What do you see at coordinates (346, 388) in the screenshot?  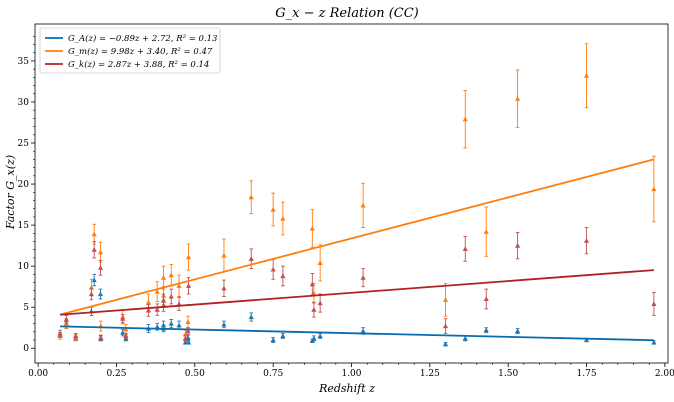 I see `x-axis-label: Redshift z` at bounding box center [346, 388].